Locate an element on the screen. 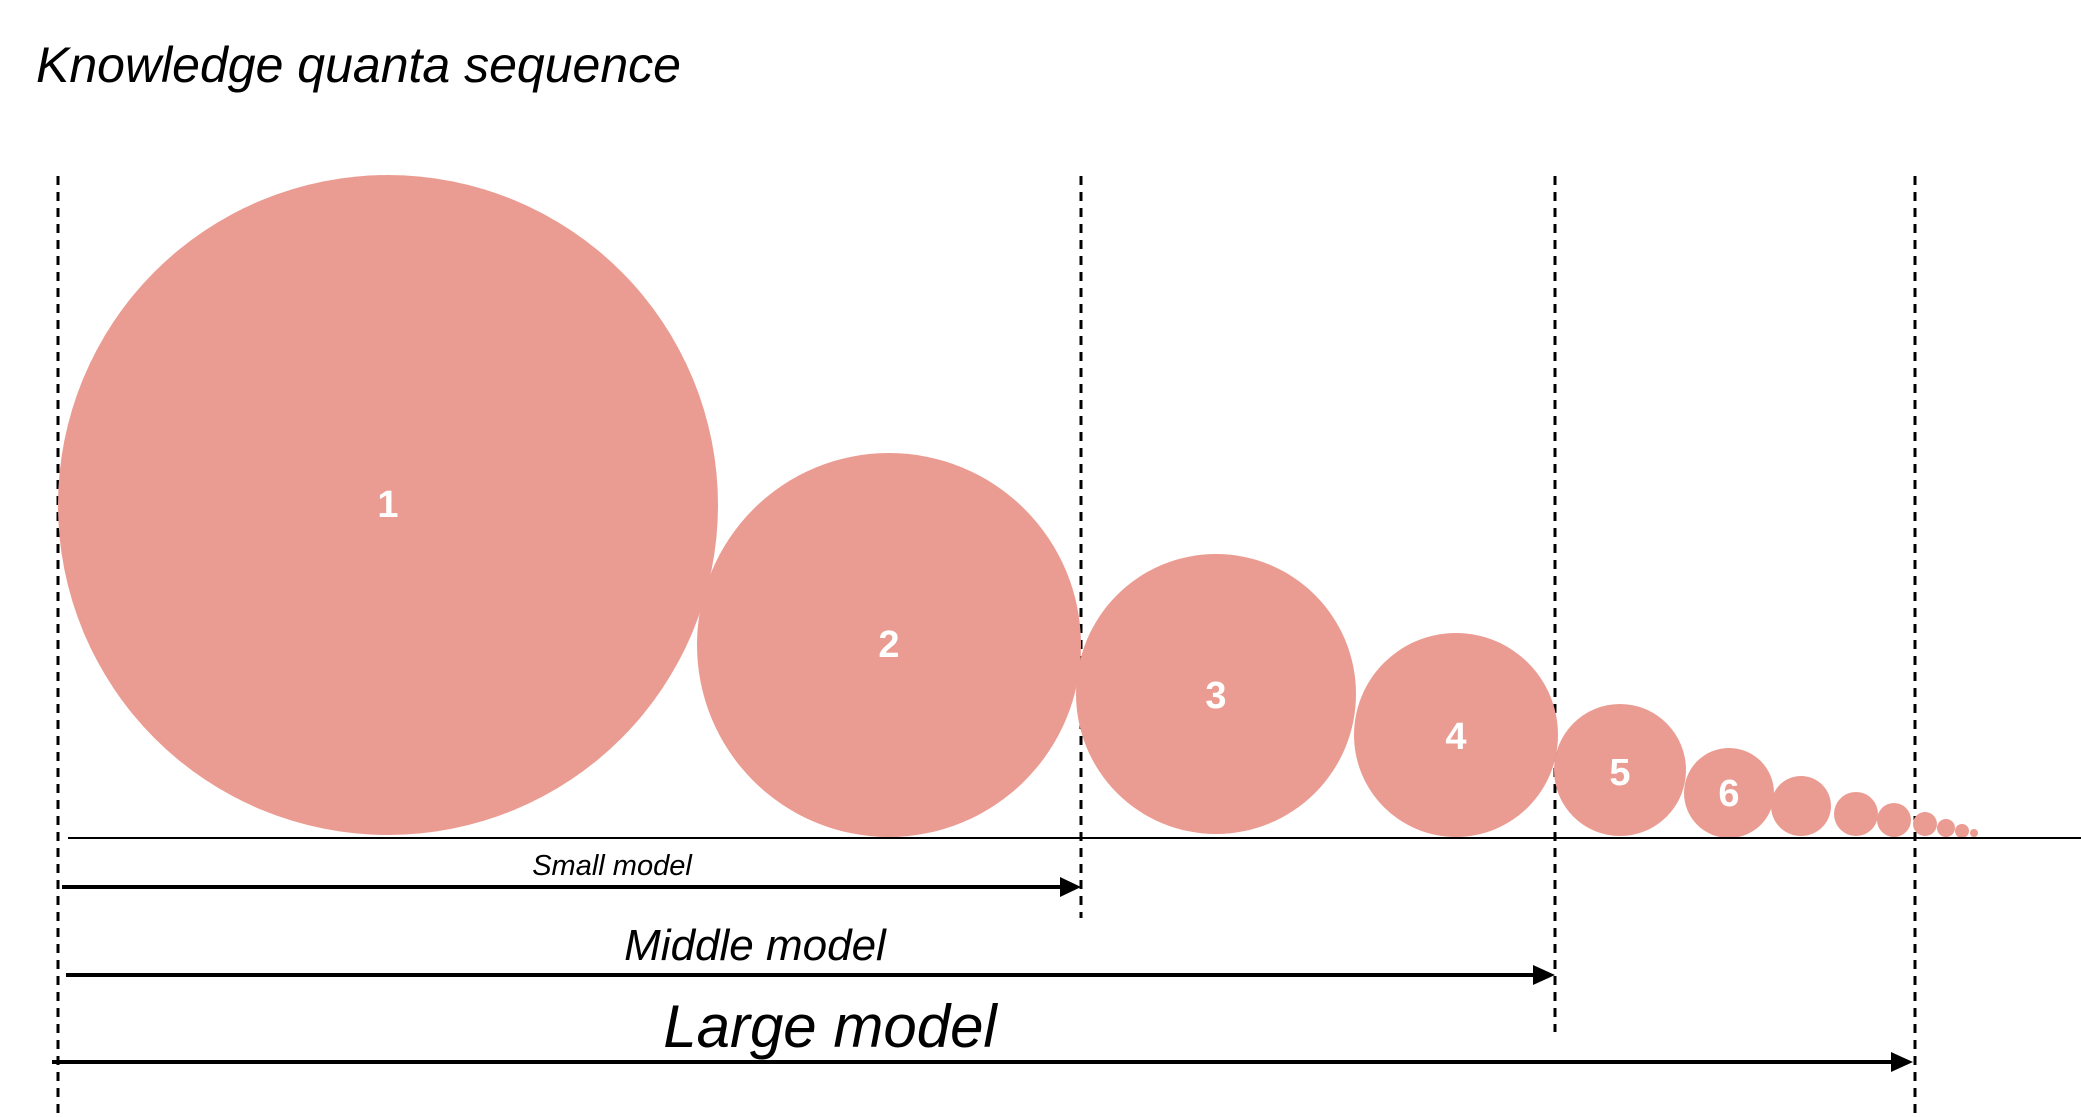  quantum-label-5: 5 is located at coordinates (1619, 773).